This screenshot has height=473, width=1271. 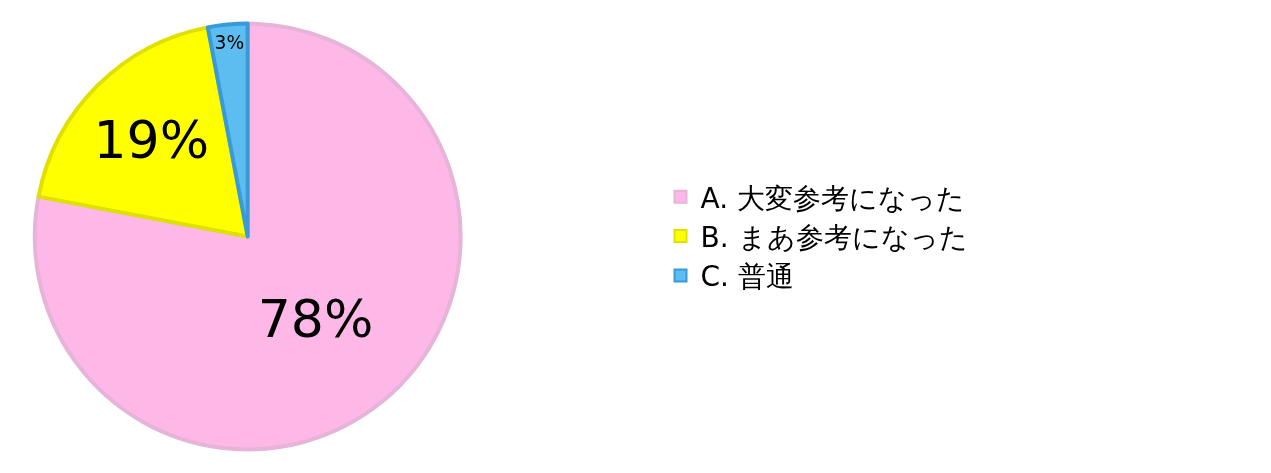 What do you see at coordinates (834, 238) in the screenshot?
I see `legend-label: B. まあ参考になった` at bounding box center [834, 238].